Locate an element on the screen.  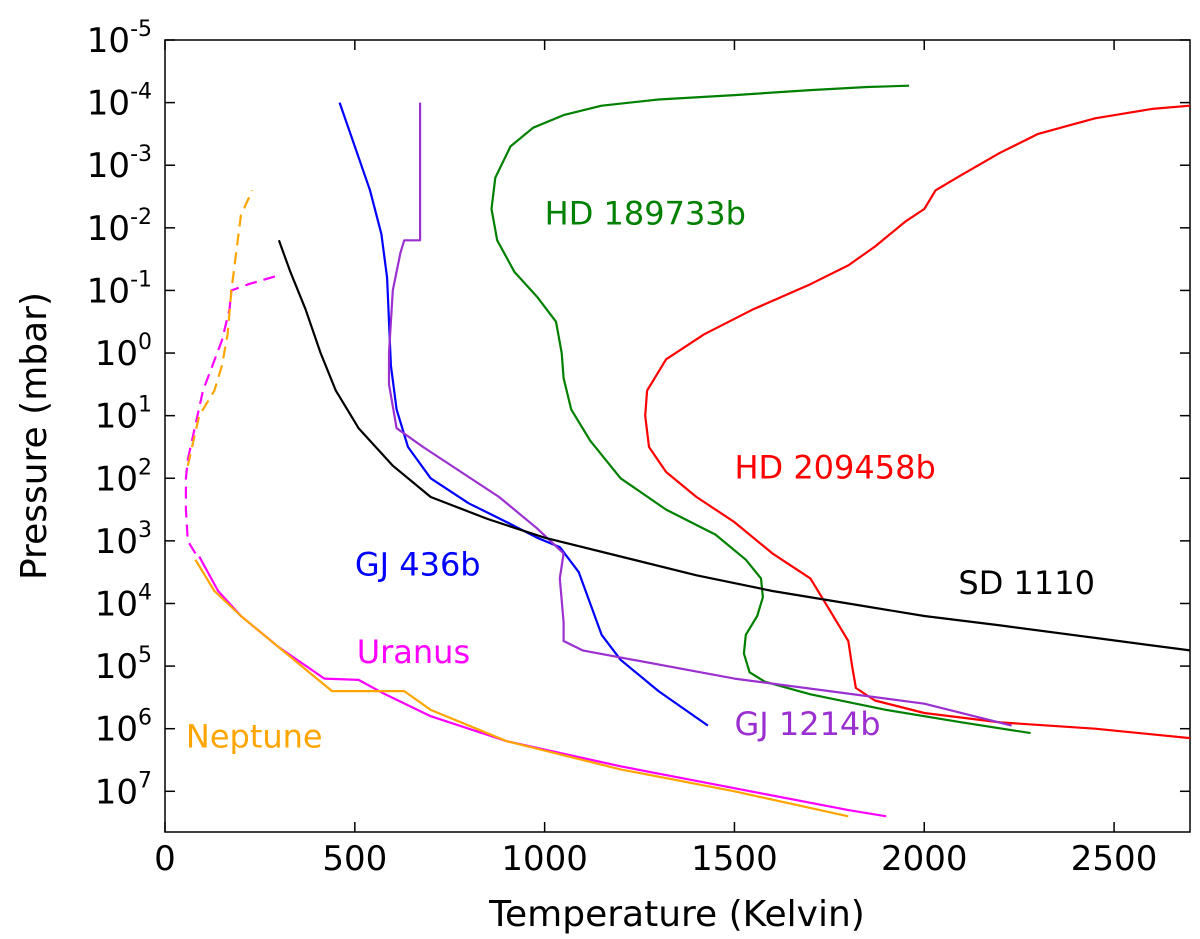
y-tick-exponent: 6 is located at coordinates (145, 718).